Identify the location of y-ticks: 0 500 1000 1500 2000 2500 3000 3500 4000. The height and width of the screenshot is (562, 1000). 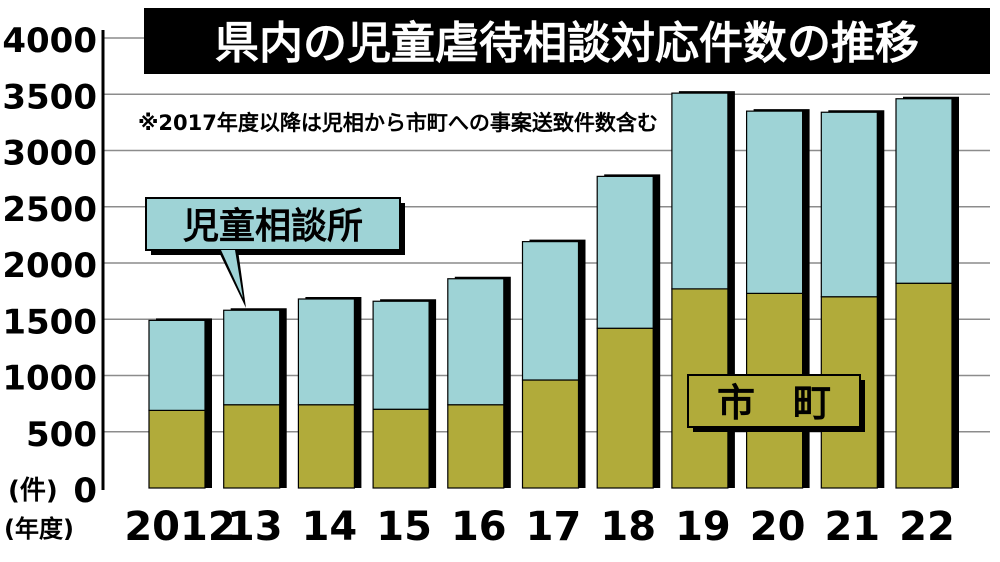
(49, 266).